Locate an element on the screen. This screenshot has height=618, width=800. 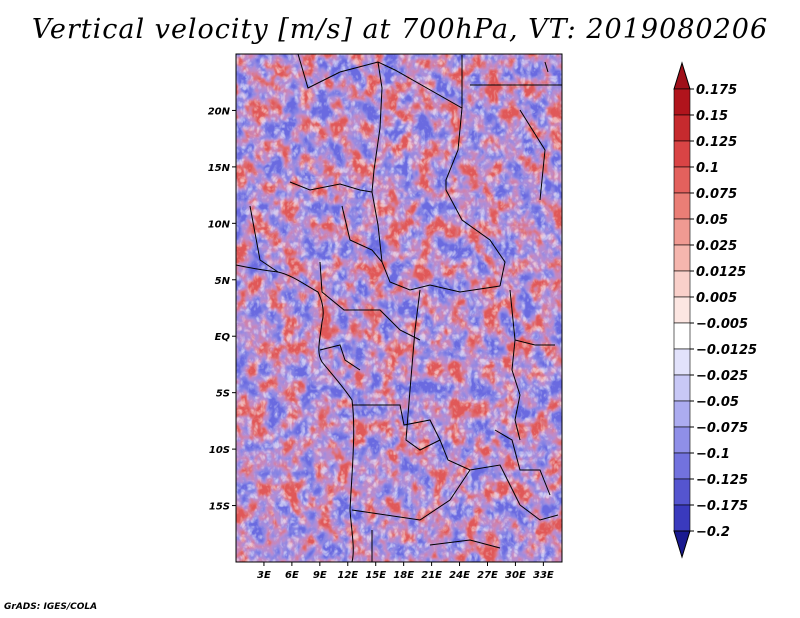
colorbar-label: 0.175 is located at coordinates (716, 90).